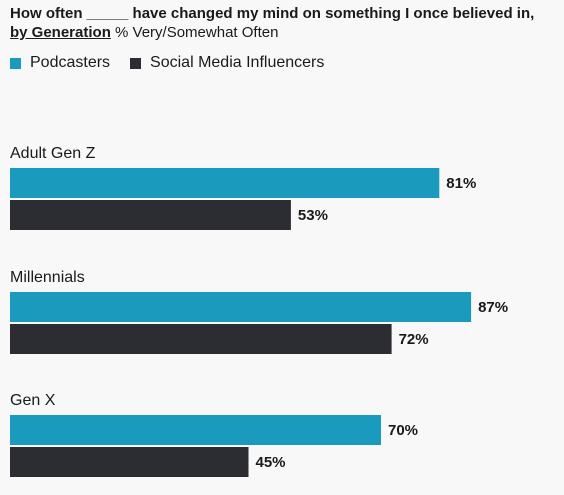 The width and height of the screenshot is (564, 495). What do you see at coordinates (47, 277) in the screenshot?
I see `category-label-millennials: Millennials` at bounding box center [47, 277].